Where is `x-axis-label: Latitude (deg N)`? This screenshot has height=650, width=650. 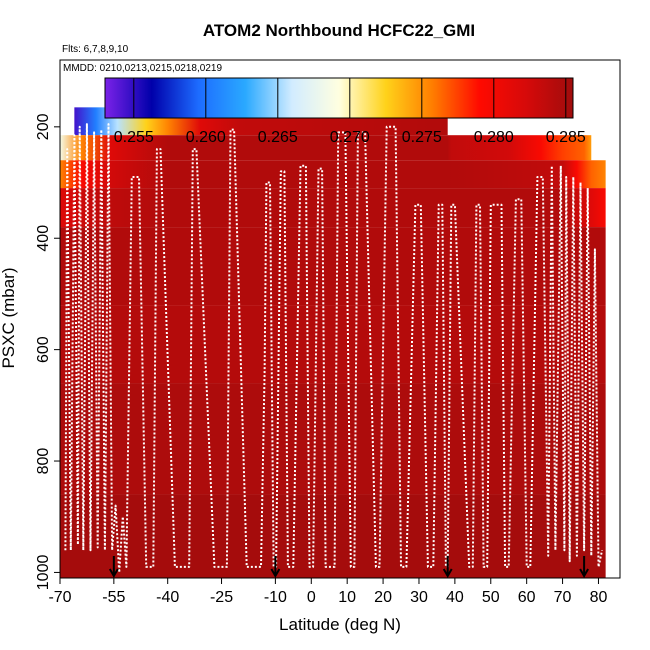
x-axis-label: Latitude (deg N) is located at coordinates (340, 624).